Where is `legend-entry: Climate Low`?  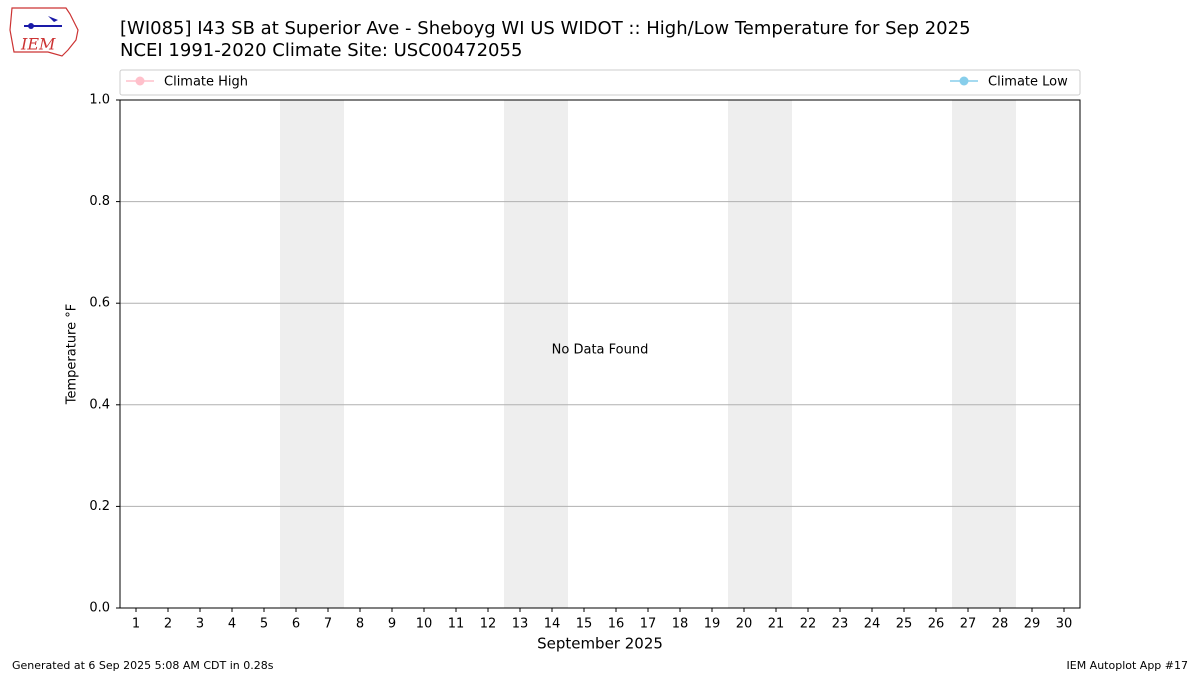 legend-entry: Climate Low is located at coordinates (1009, 82).